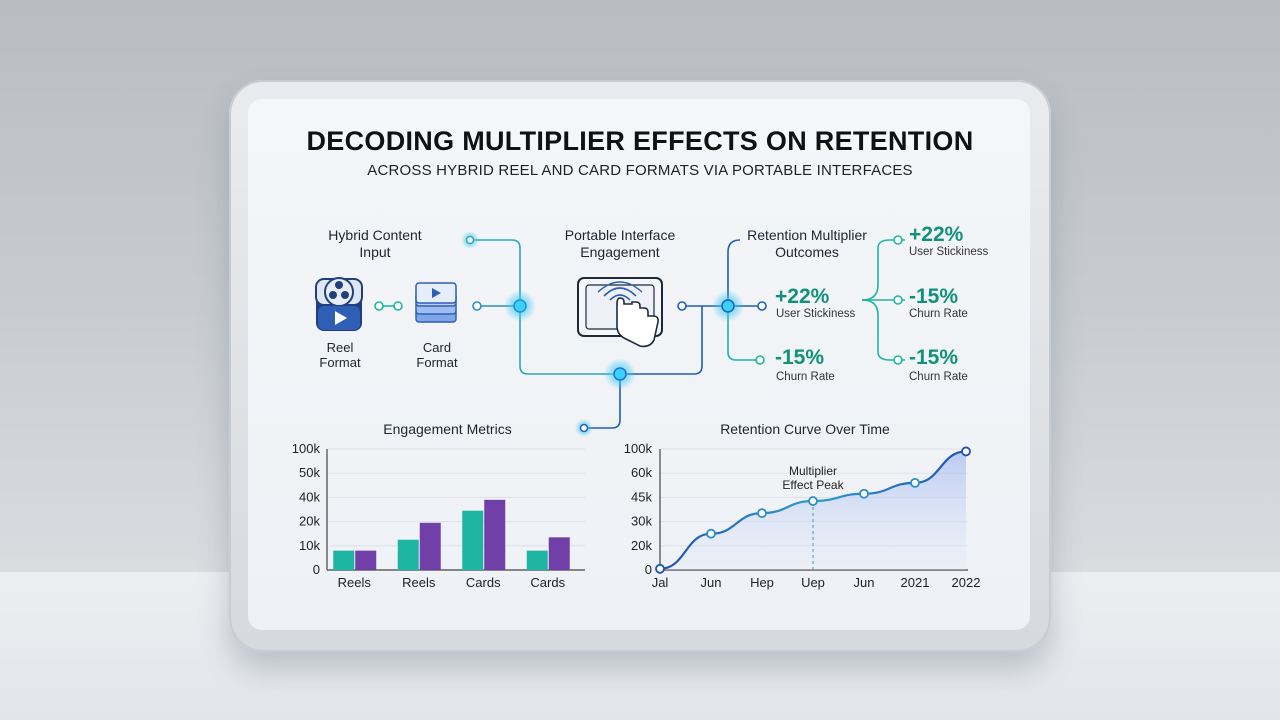 This screenshot has height=720, width=1280. What do you see at coordinates (375, 235) in the screenshot?
I see `input-label-line1: Hybrid Content` at bounding box center [375, 235].